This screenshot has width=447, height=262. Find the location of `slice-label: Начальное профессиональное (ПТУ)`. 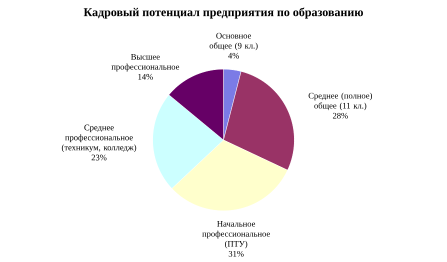

slice-label: Начальное профессиональное (ПТУ) is located at coordinates (236, 234).